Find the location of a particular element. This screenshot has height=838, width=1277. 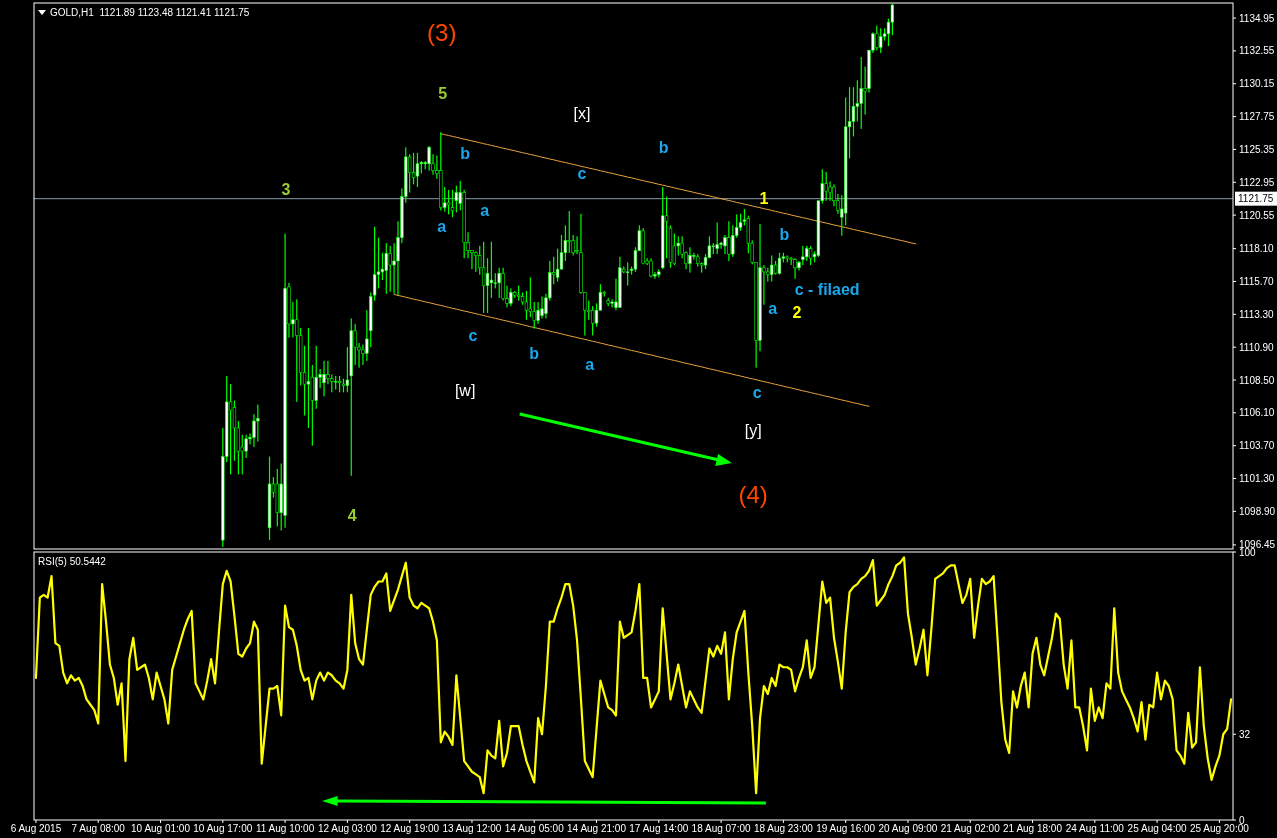

x-tick-label: 12 Aug 19:00 is located at coordinates (410, 828).